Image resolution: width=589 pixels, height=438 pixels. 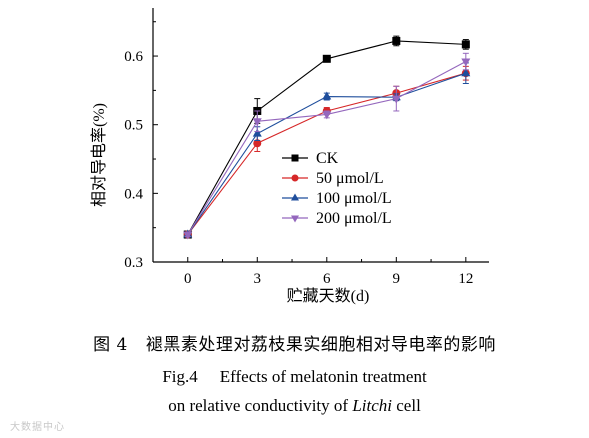 I want to click on x-tick-label-12: 12, so click(x=465, y=279).